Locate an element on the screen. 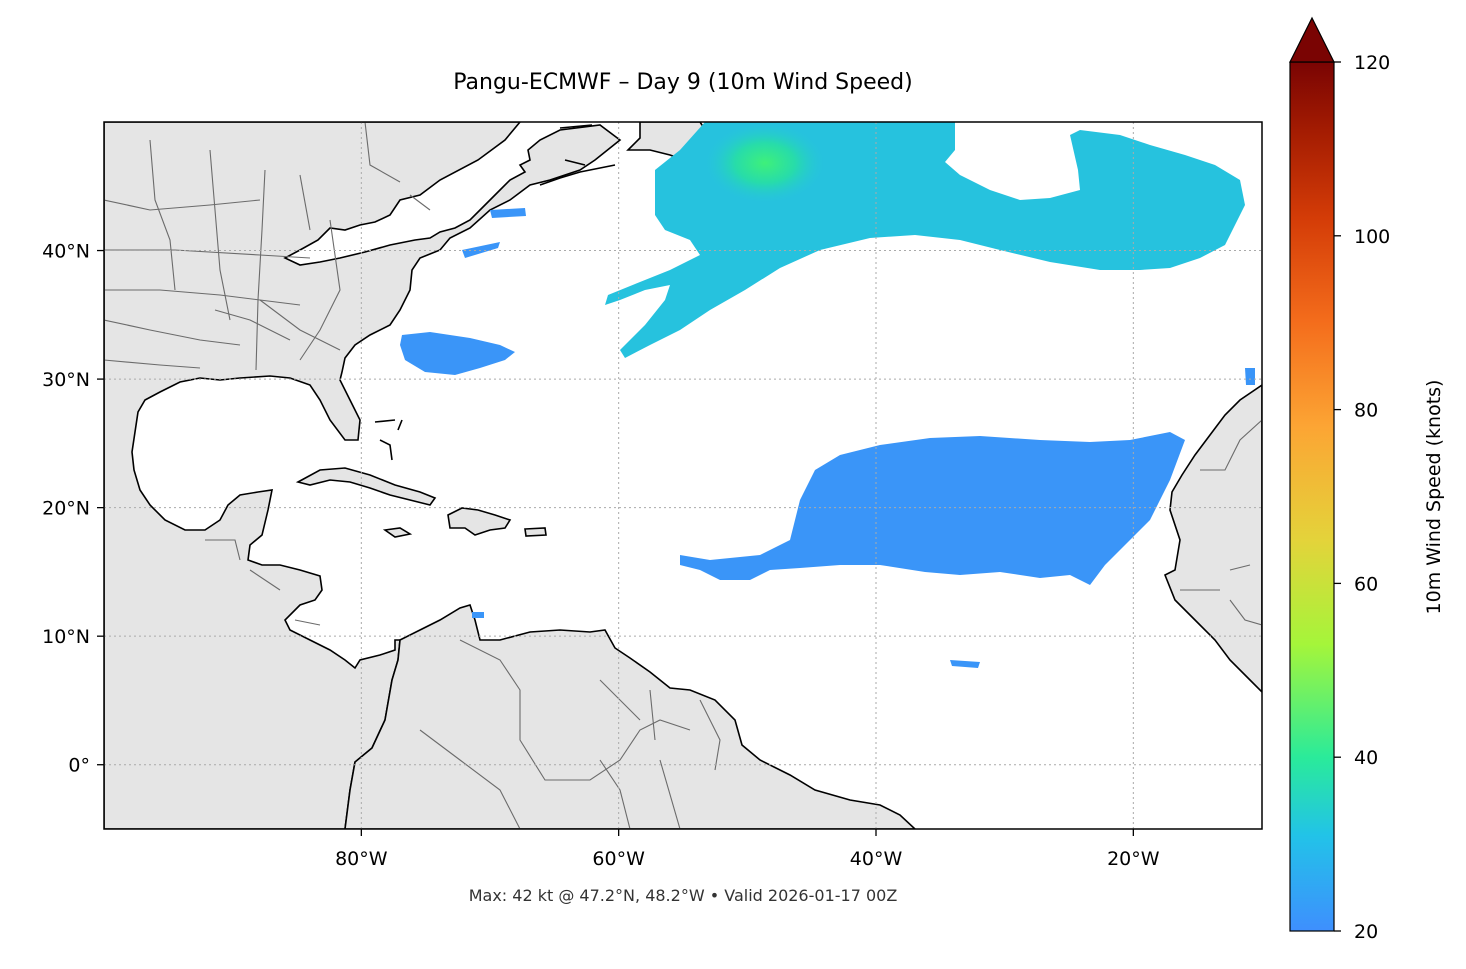 The height and width of the screenshot is (969, 1466). wind-region-bermuda is located at coordinates (457, 353).